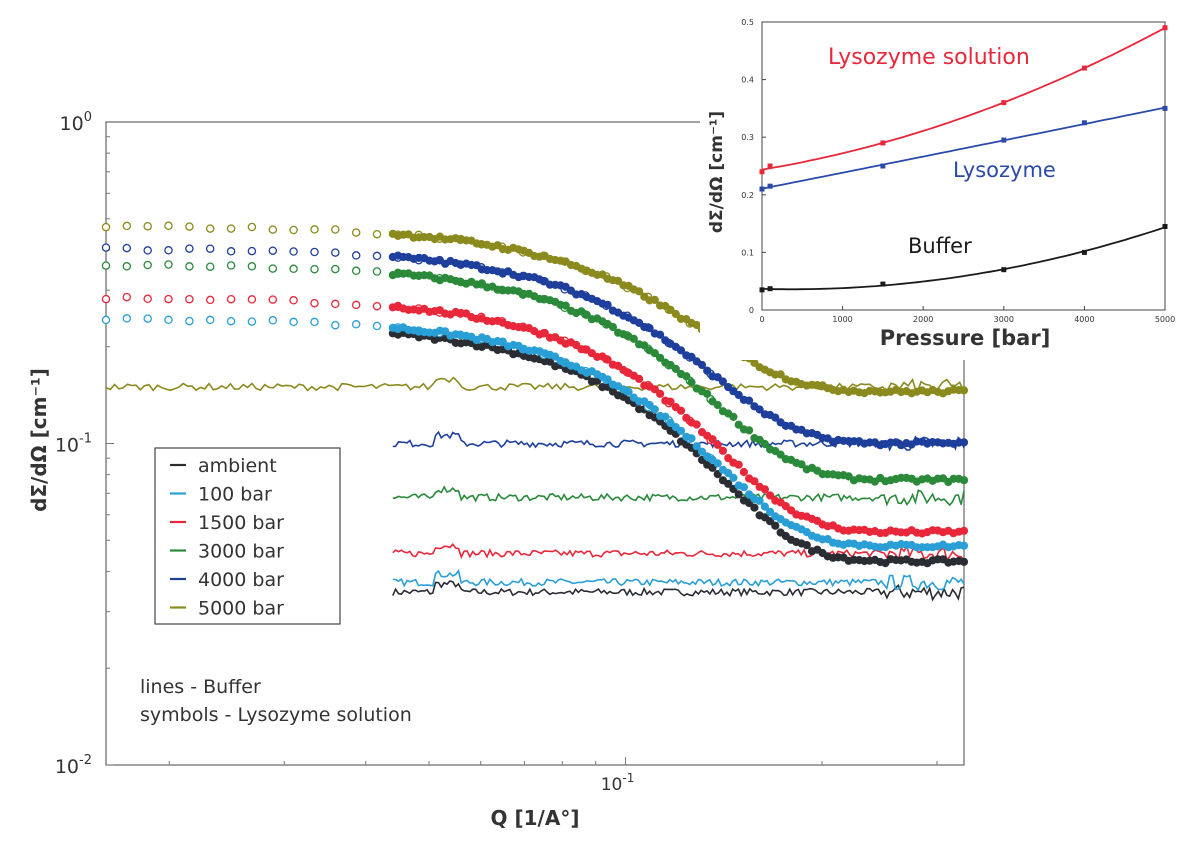  I want to click on inset-x-axis-label: Pressure [bar], so click(965, 338).